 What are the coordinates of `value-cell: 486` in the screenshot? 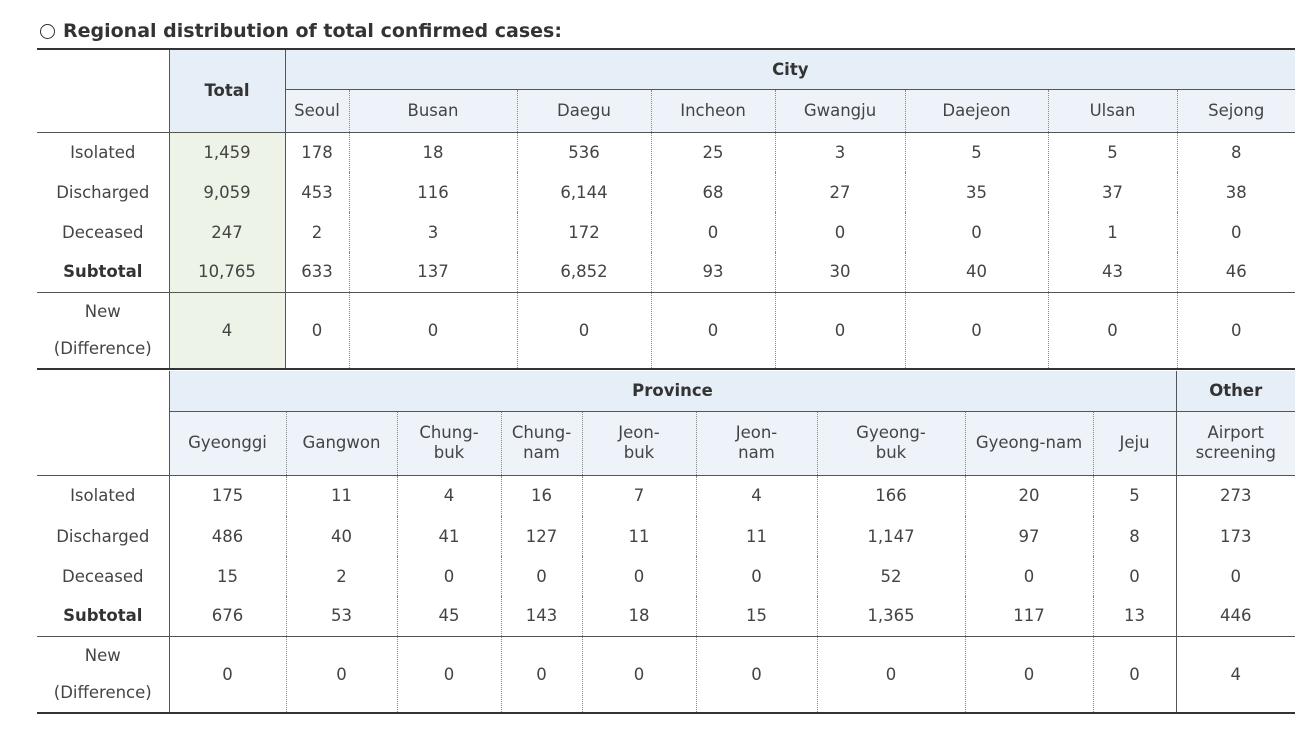 It's located at (227, 536).